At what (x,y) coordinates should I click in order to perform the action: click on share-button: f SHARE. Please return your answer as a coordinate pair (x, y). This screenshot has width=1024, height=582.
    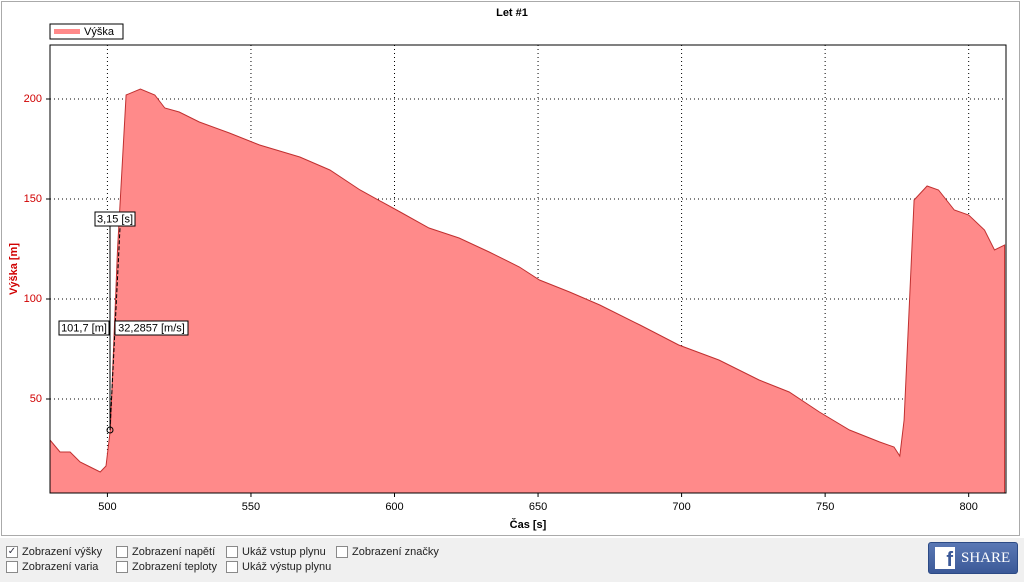
    Looking at the image, I should click on (973, 558).